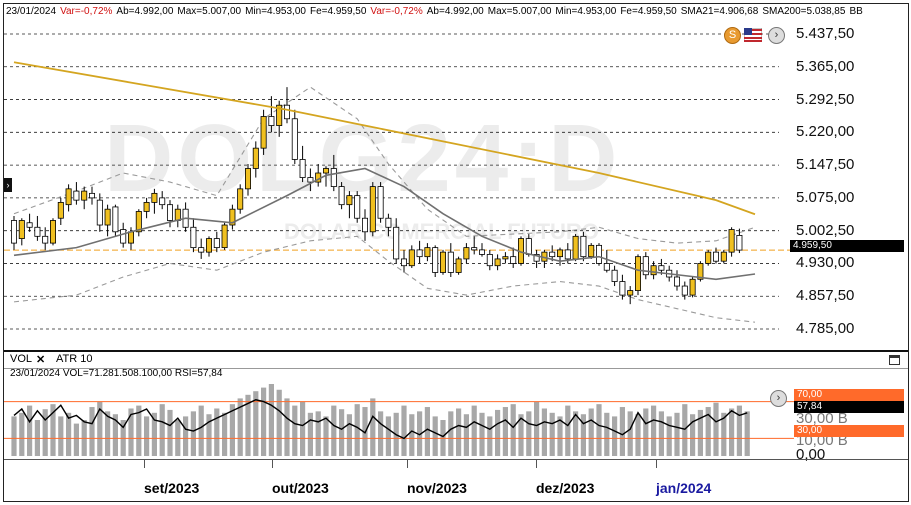 This screenshot has height=505, width=911. Describe the element at coordinates (74, 359) in the screenshot. I see `tab-atr: ATR 10` at that location.